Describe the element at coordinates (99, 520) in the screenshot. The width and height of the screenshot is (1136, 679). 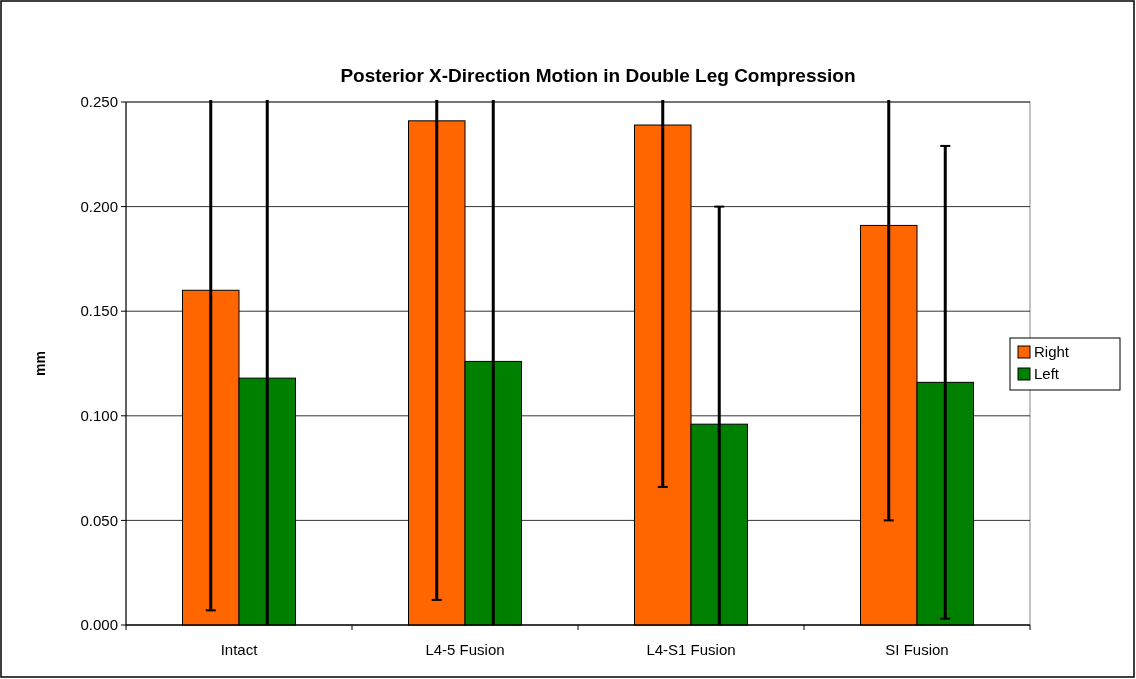
I see `y-tick-label: 0.050` at that location.